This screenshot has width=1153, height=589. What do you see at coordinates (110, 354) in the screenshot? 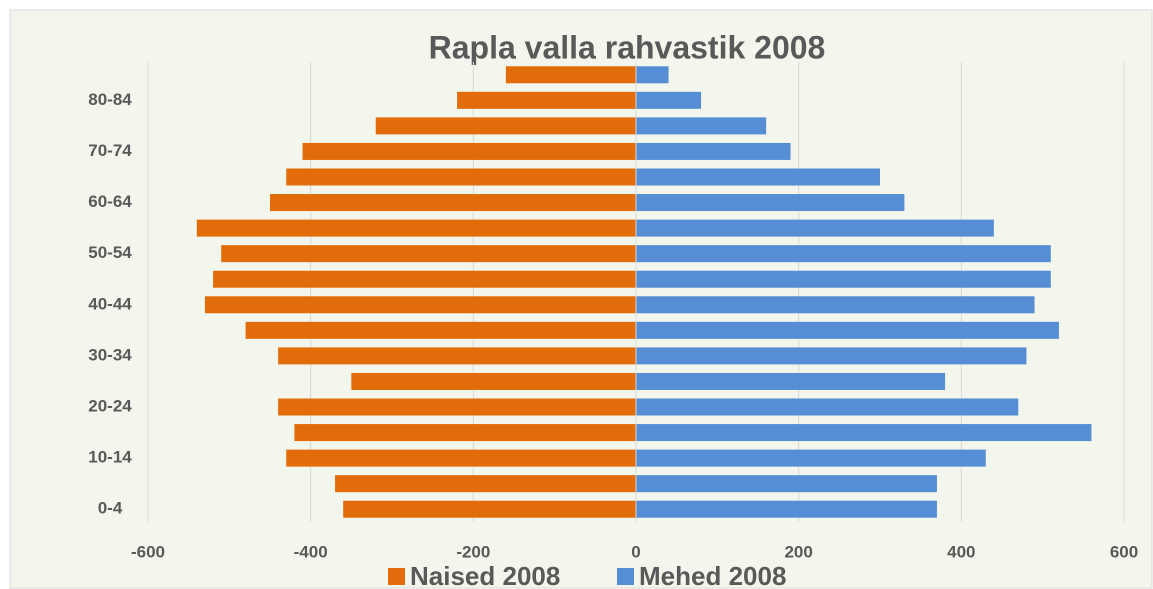
I see `y-tick-label: 30-34` at bounding box center [110, 354].